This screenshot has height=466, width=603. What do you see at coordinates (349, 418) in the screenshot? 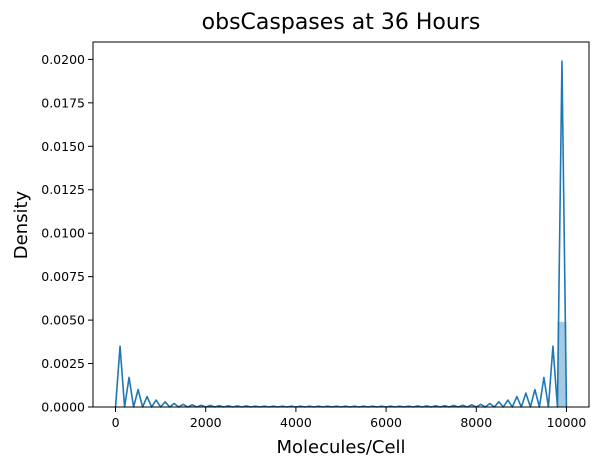
I see `x-axis: 0 2000 4000 6000 8000 10000` at bounding box center [349, 418].